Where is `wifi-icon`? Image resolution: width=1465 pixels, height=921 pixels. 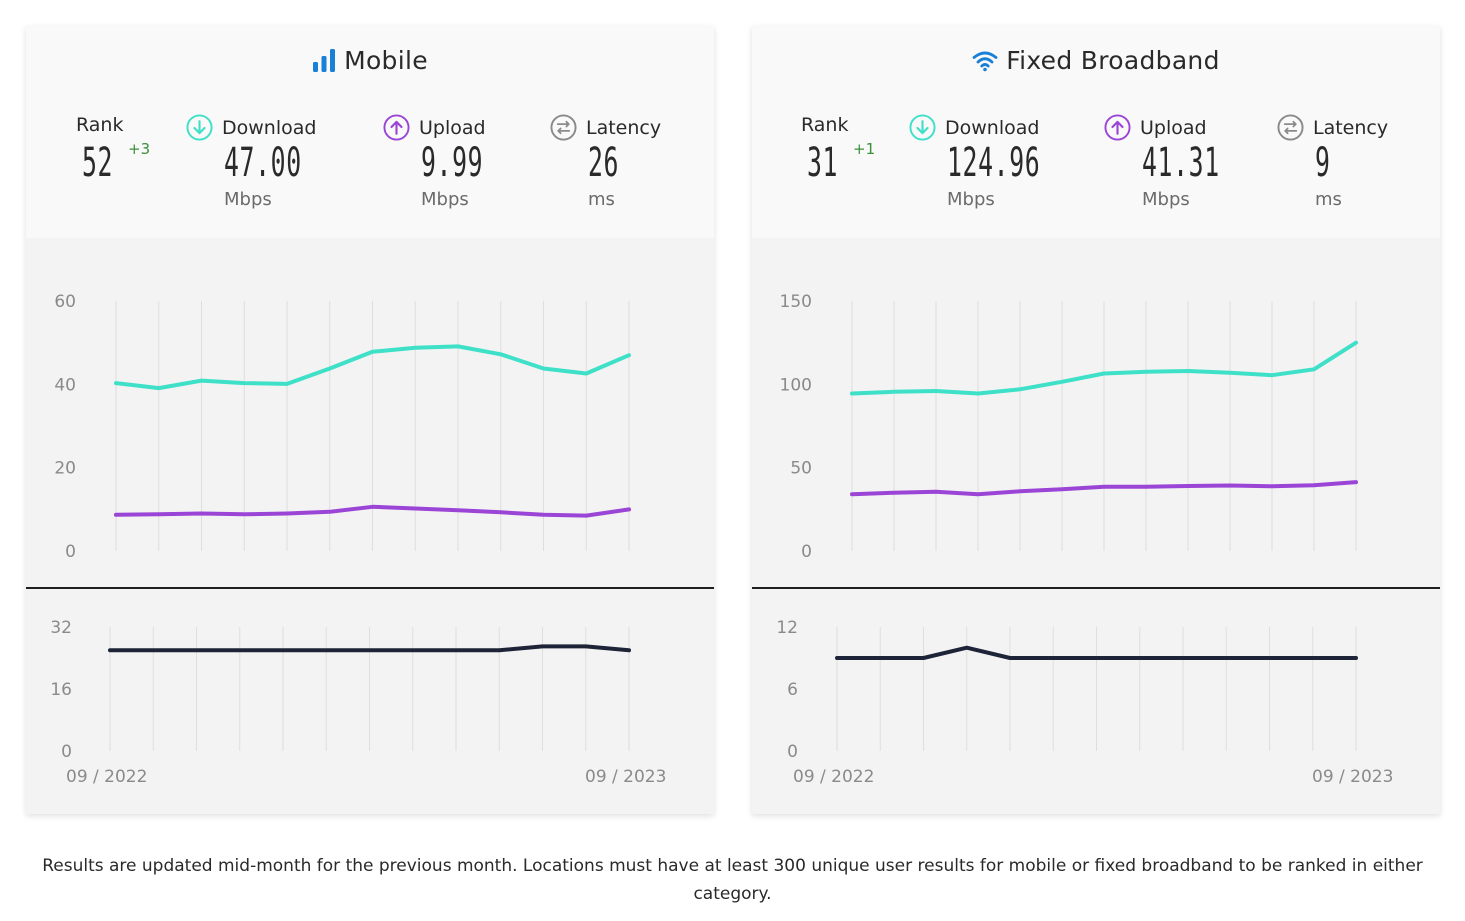
wifi-icon is located at coordinates (985, 61).